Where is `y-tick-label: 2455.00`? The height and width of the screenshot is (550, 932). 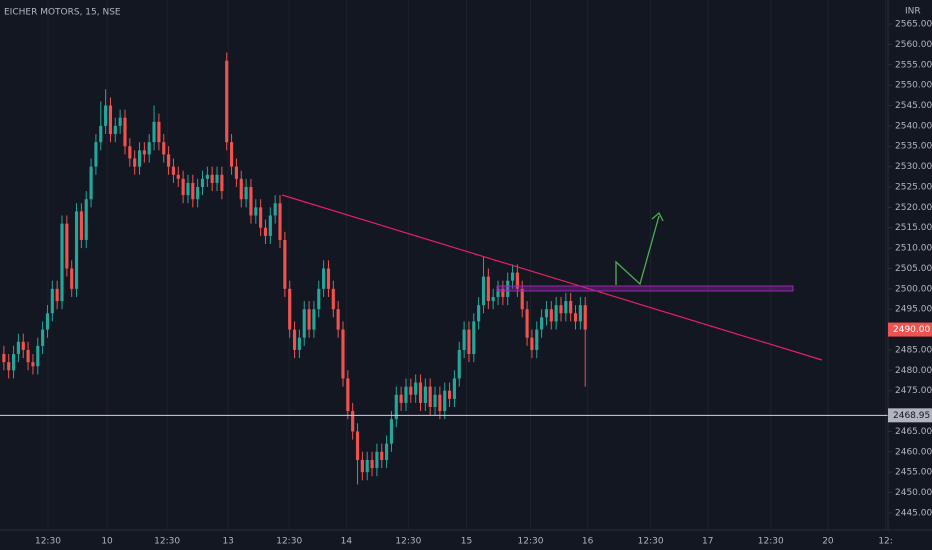 y-tick-label: 2455.00 is located at coordinates (913, 473).